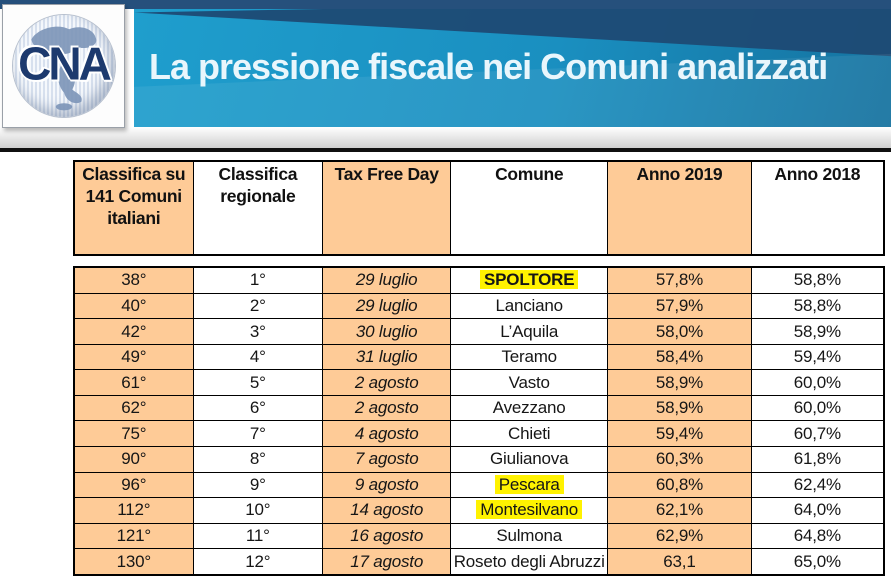 Image resolution: width=891 pixels, height=588 pixels. I want to click on comune-name: L’Aquila, so click(529, 331).